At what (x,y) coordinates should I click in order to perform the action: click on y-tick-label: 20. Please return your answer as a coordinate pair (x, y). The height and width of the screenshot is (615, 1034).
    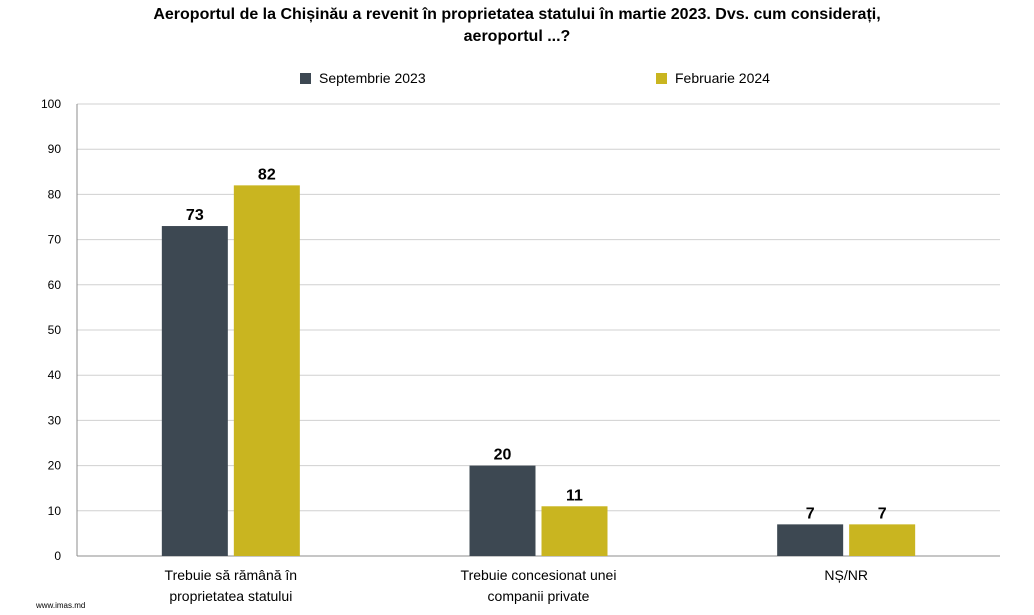
    Looking at the image, I should click on (55, 466).